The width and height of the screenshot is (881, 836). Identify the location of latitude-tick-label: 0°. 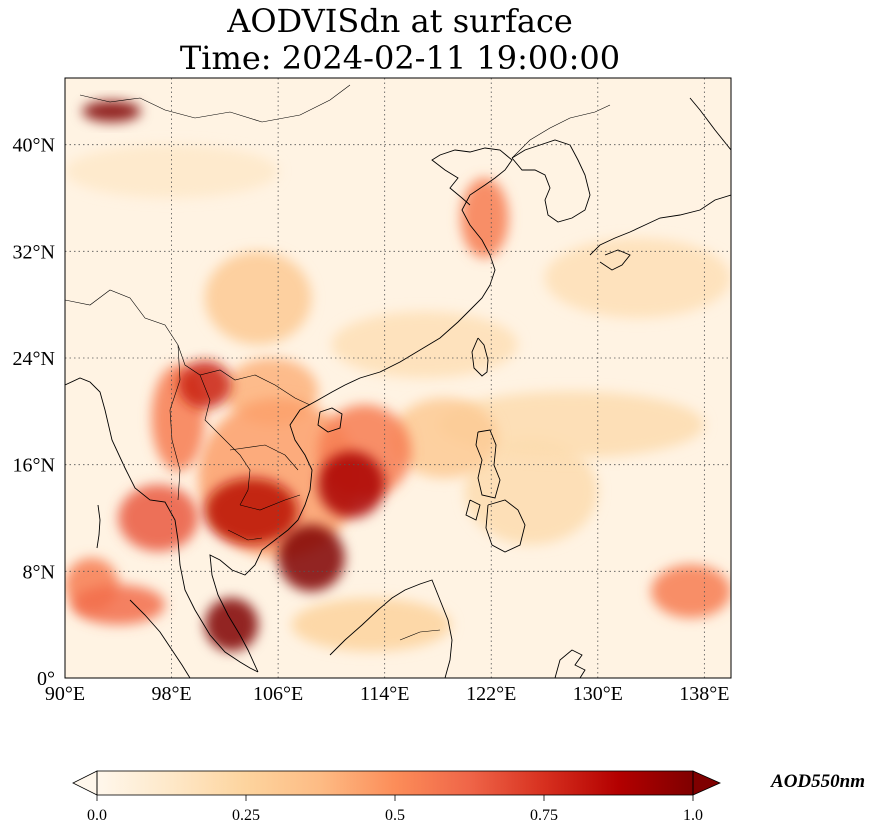
(46, 679).